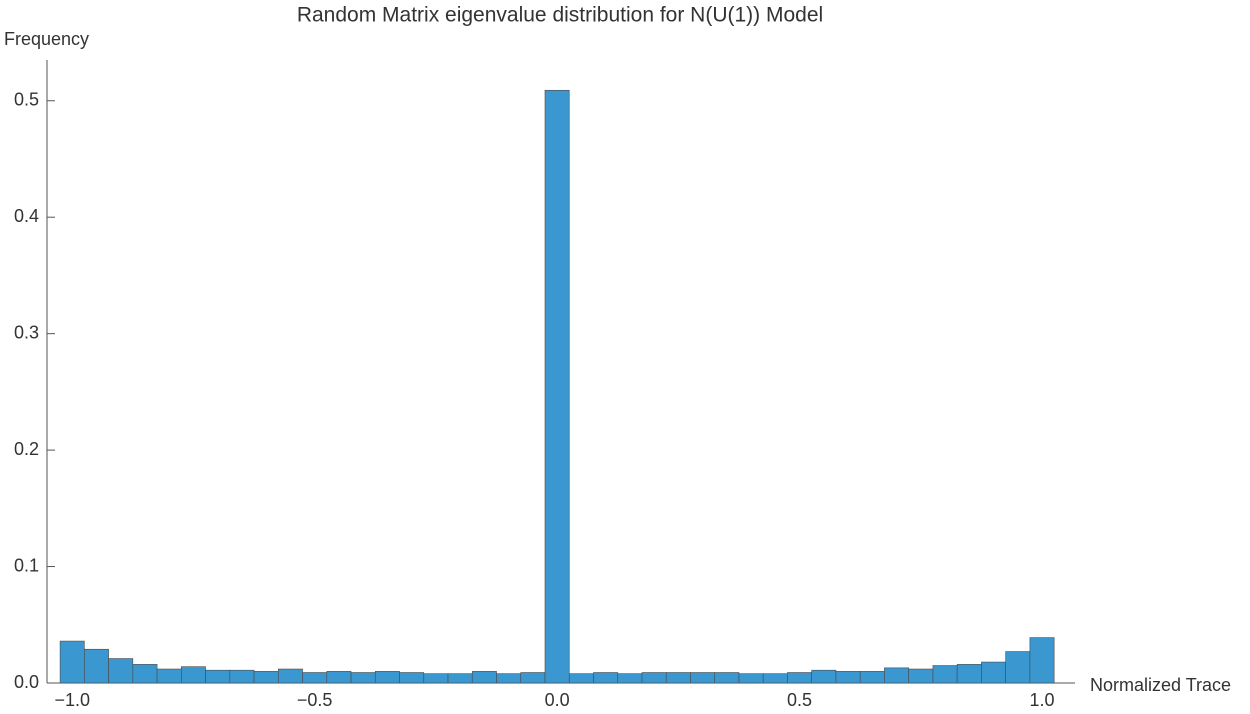 Image resolution: width=1250 pixels, height=714 pixels. What do you see at coordinates (799, 700) in the screenshot?
I see `x-tick-label: 0.5` at bounding box center [799, 700].